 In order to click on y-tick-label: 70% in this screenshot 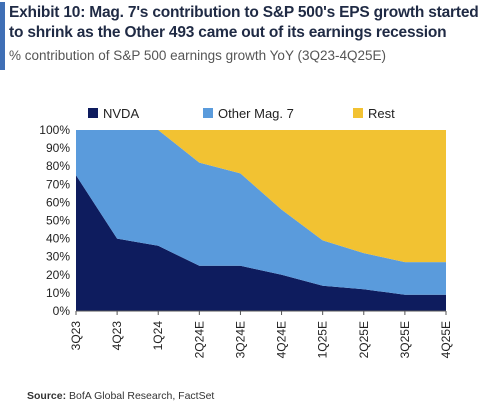, I will do `click(58, 184)`.